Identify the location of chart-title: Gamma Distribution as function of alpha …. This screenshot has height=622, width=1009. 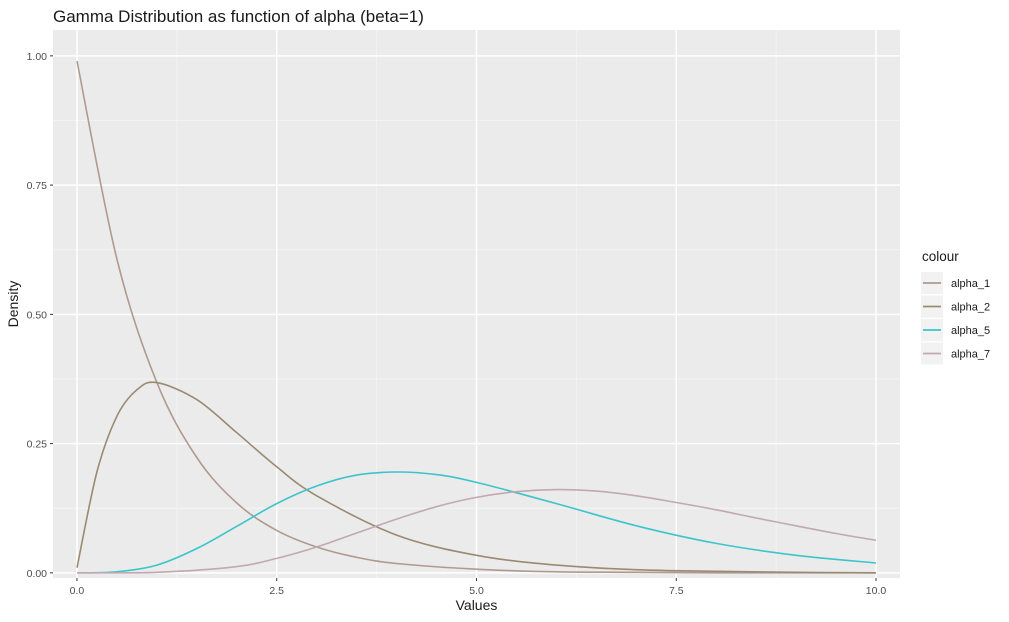
(238, 16).